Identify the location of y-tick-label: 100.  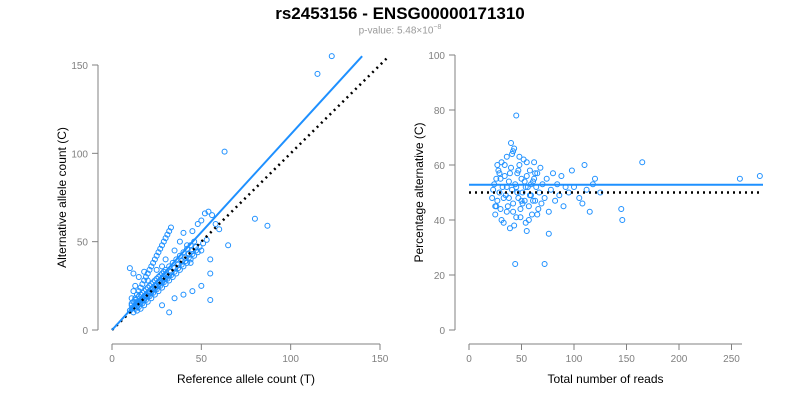
(79, 154).